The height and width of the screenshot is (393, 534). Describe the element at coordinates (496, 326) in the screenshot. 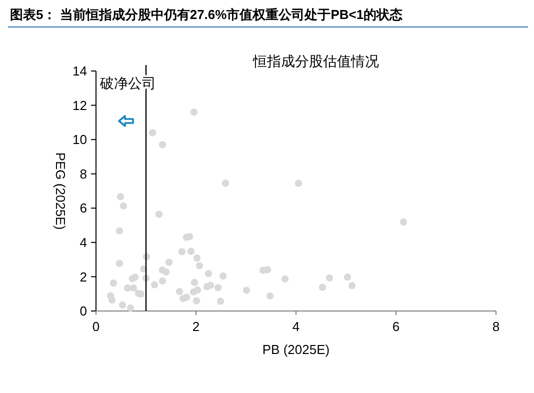

I see `x-tick-label: 8` at that location.